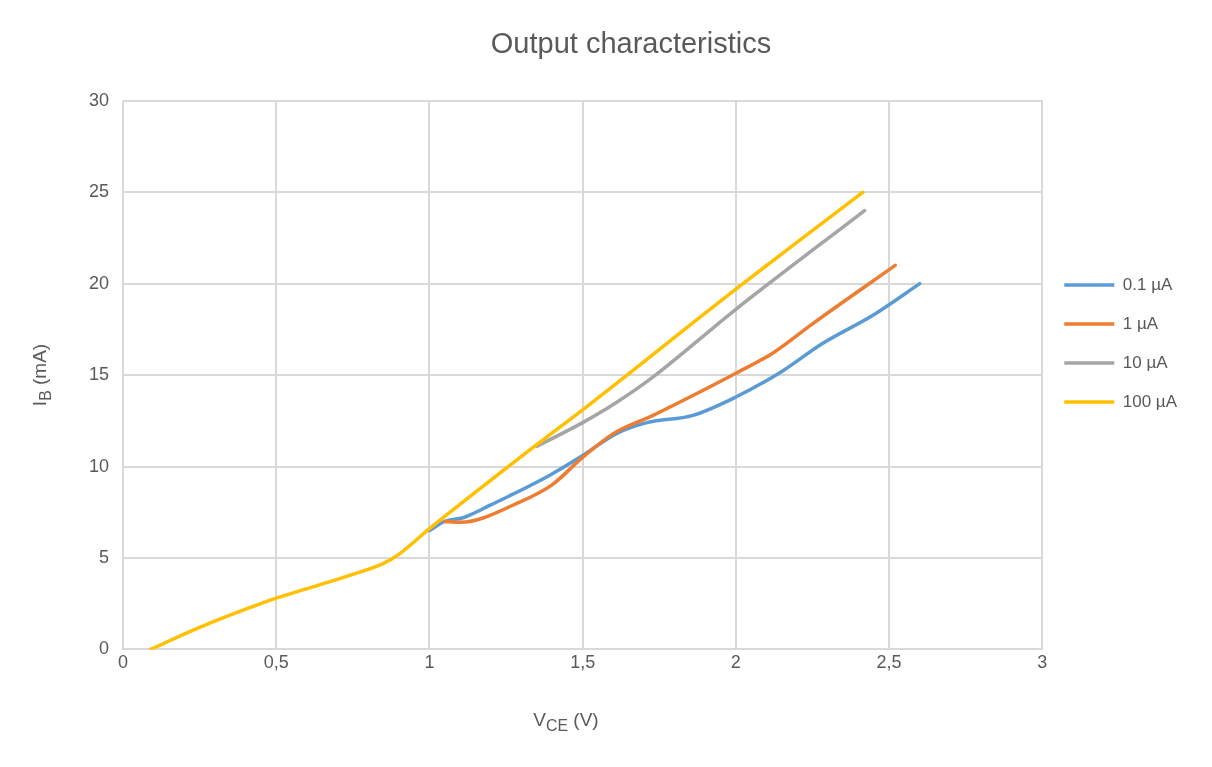  Describe the element at coordinates (123, 662) in the screenshot. I see `x-tick-label: 0` at that location.